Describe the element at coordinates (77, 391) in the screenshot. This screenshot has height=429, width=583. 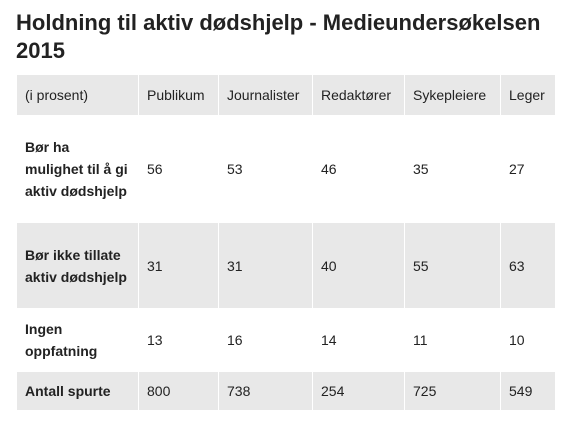
I see `row-label: Antall spurte` at that location.